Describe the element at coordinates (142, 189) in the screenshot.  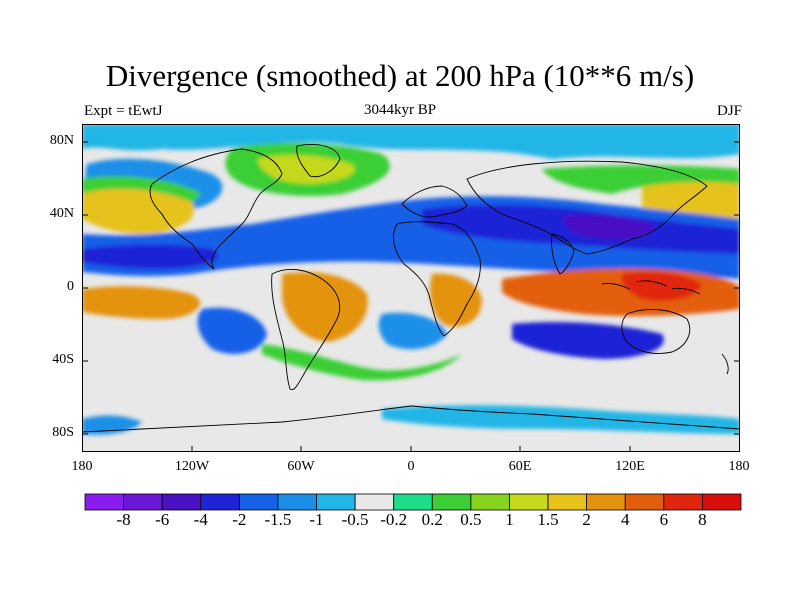
I see `field-n-pacific-green` at that location.